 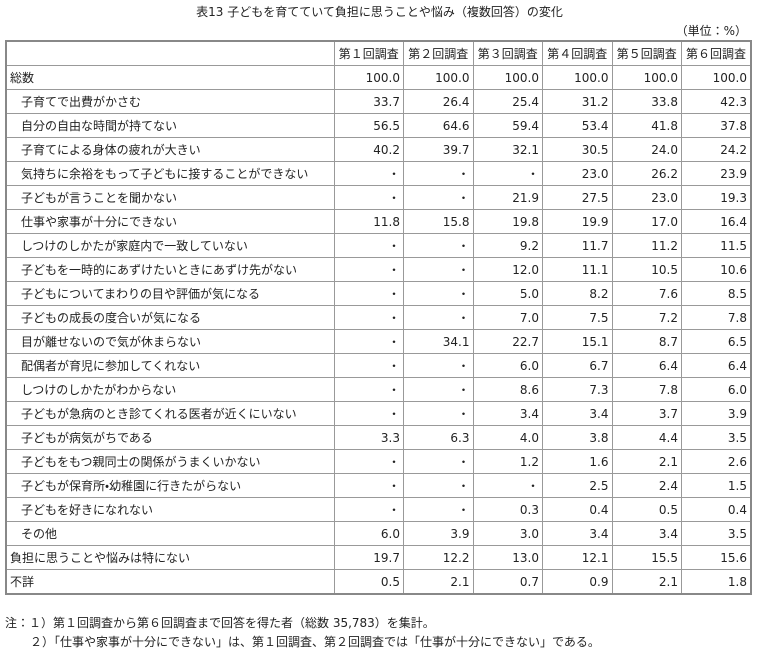 I want to click on cell-value: 33.8, so click(x=646, y=101).